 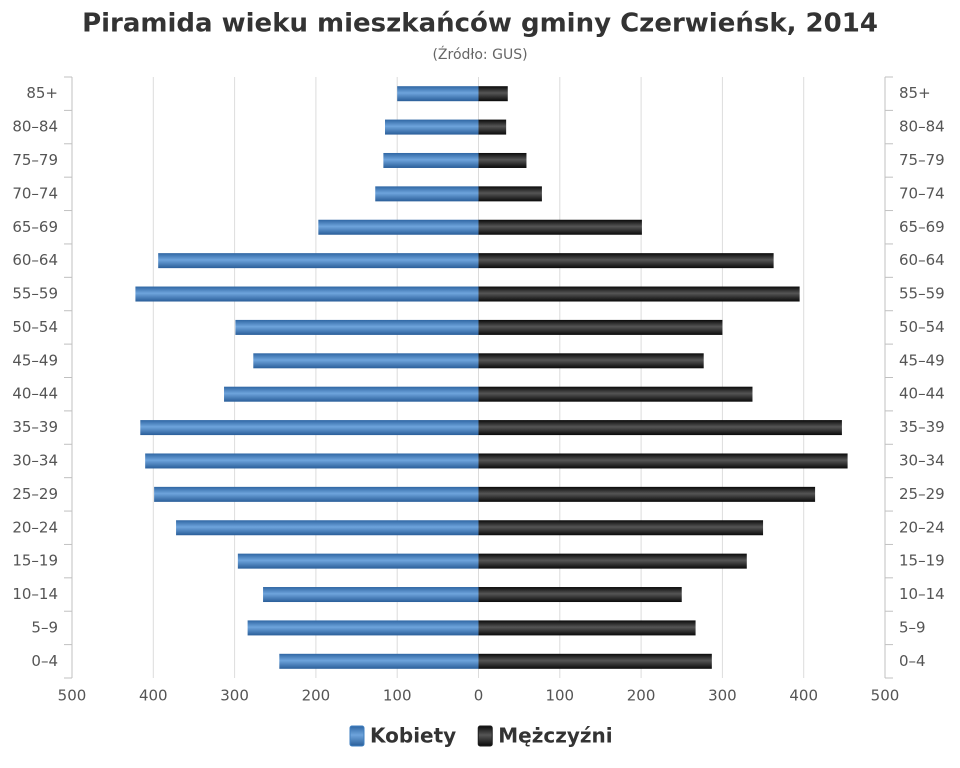 What do you see at coordinates (555, 736) in the screenshot?
I see `legend-label: Mężczyźni` at bounding box center [555, 736].